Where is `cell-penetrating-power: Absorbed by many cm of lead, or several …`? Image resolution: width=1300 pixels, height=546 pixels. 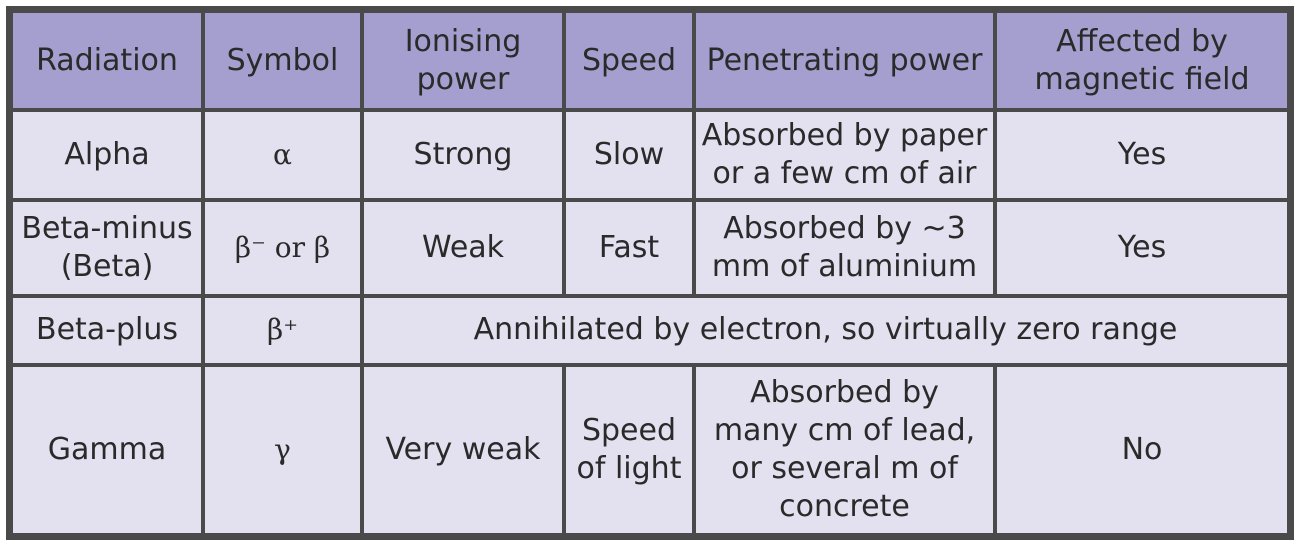 cell-penetrating-power: Absorbed by many cm of lead, or several … is located at coordinates (844, 449).